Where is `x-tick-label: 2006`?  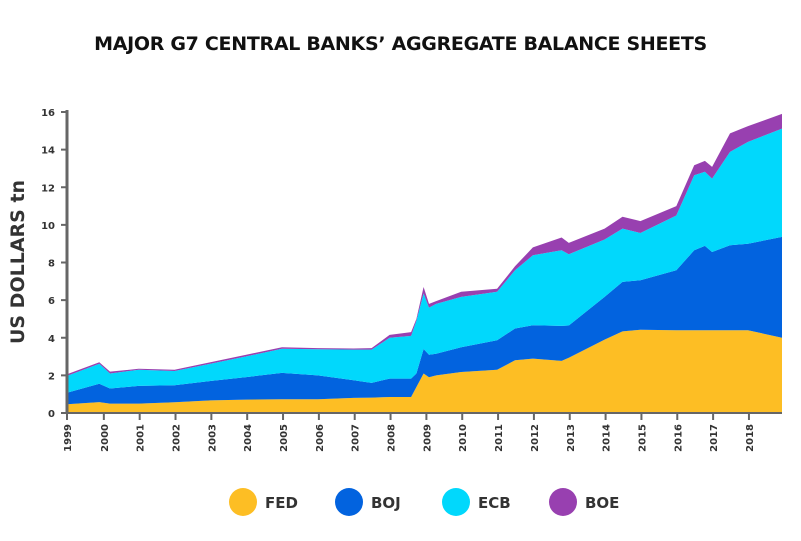
x-tick-label: 2006 is located at coordinates (320, 438).